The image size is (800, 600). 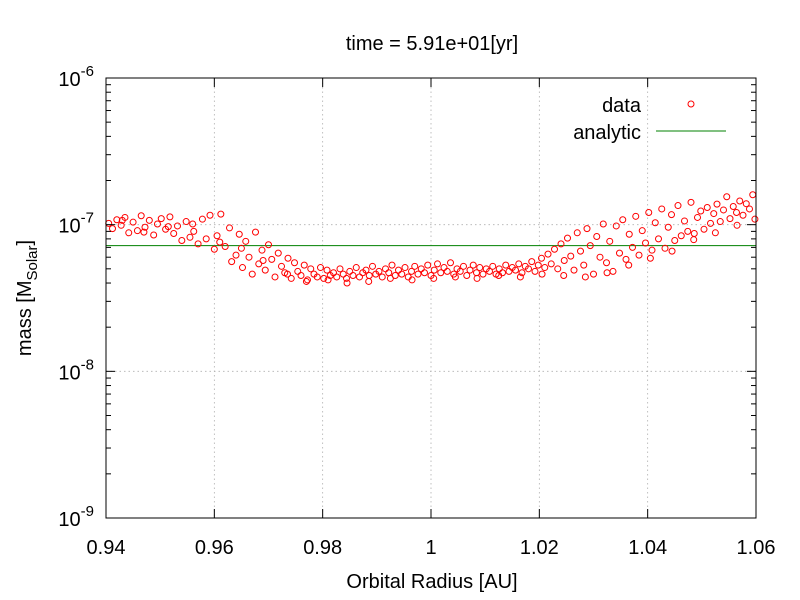 What do you see at coordinates (76, 517) in the screenshot?
I see `y-tick-label: 10⁻⁹` at bounding box center [76, 517].